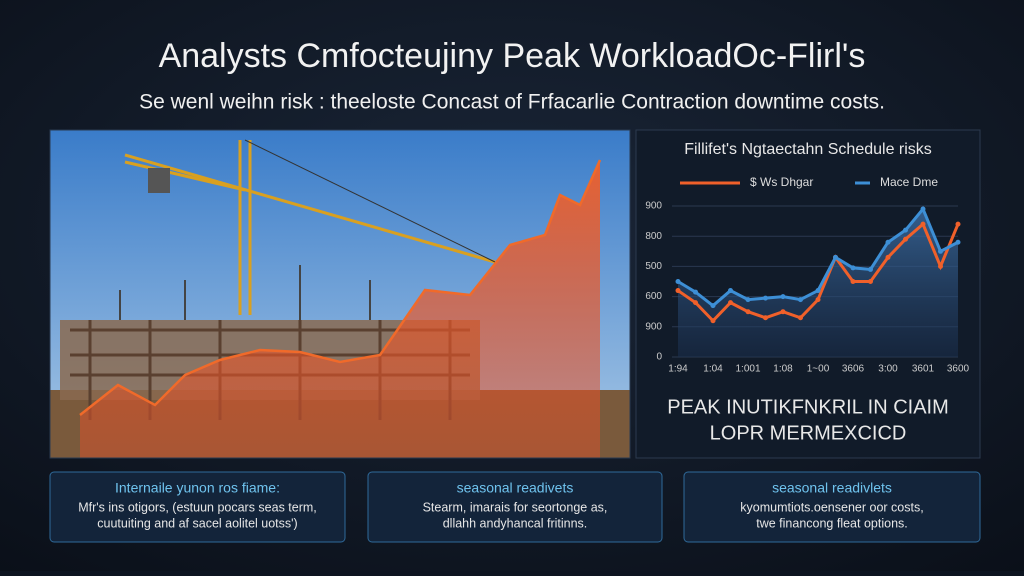 This screenshot has height=576, width=1024. Describe the element at coordinates (853, 369) in the screenshot. I see `x-tick-label: 3606` at that location.